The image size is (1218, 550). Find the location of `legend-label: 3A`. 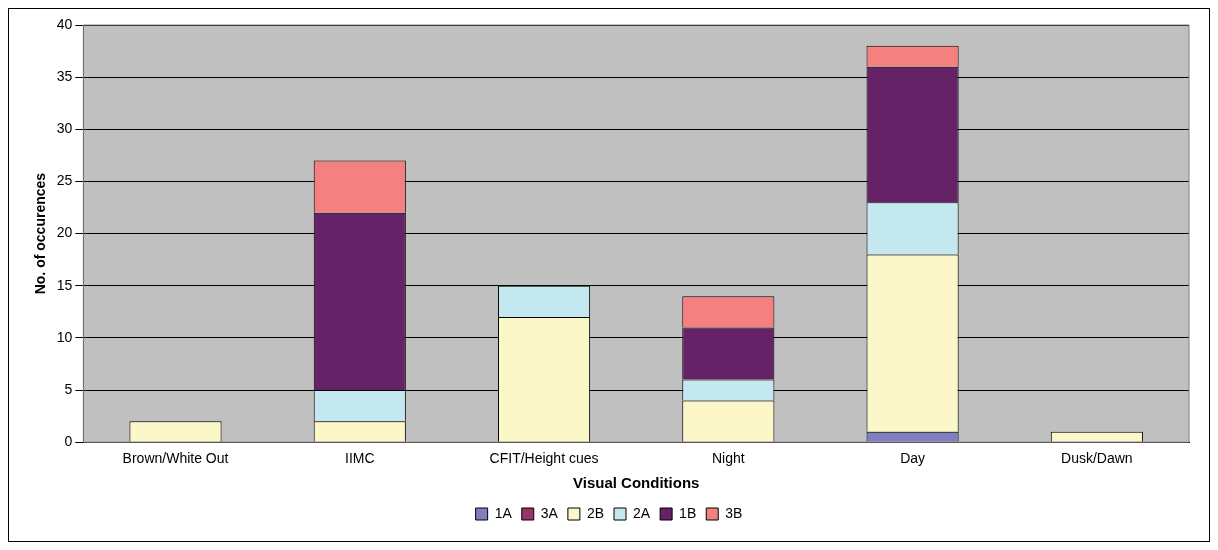

legend-label: 3A is located at coordinates (549, 512).